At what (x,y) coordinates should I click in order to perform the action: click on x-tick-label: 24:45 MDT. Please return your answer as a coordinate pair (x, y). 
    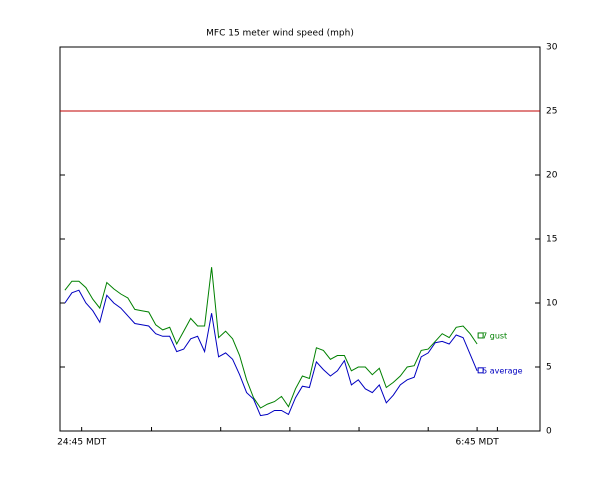
    Looking at the image, I should click on (81, 443).